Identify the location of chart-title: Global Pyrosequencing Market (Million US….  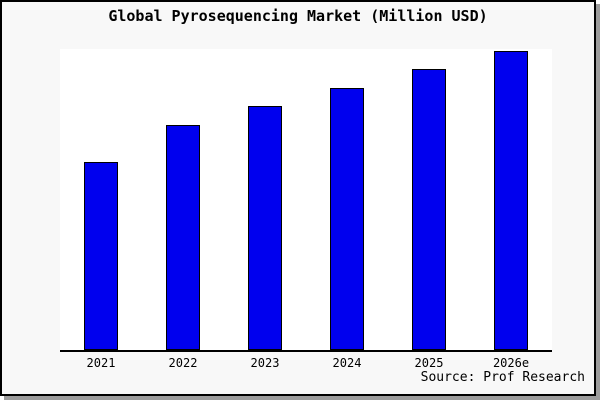
(298, 16).